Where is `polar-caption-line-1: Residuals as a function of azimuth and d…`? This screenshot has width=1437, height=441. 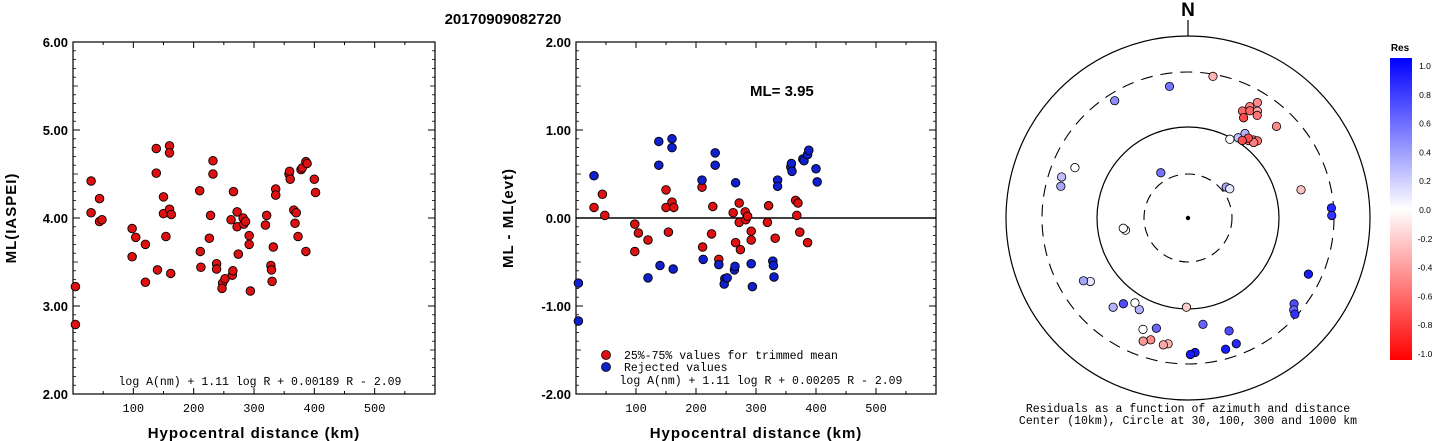
polar-caption-line-1: Residuals as a function of azimuth and d… is located at coordinates (1188, 409).